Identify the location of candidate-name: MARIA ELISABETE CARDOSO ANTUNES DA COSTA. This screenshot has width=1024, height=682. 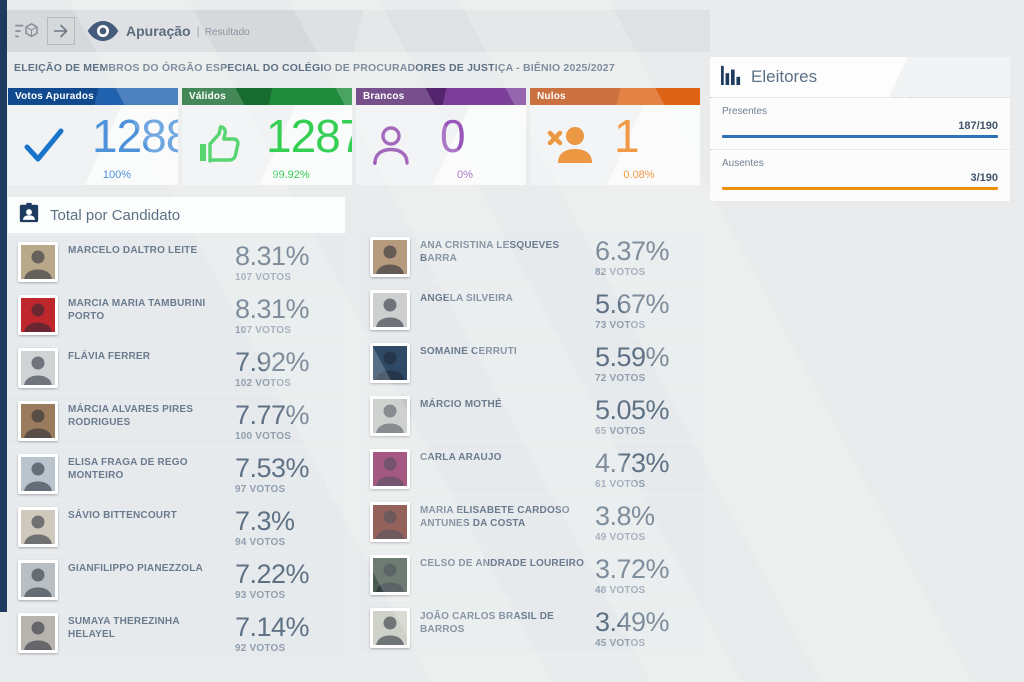
(495, 517).